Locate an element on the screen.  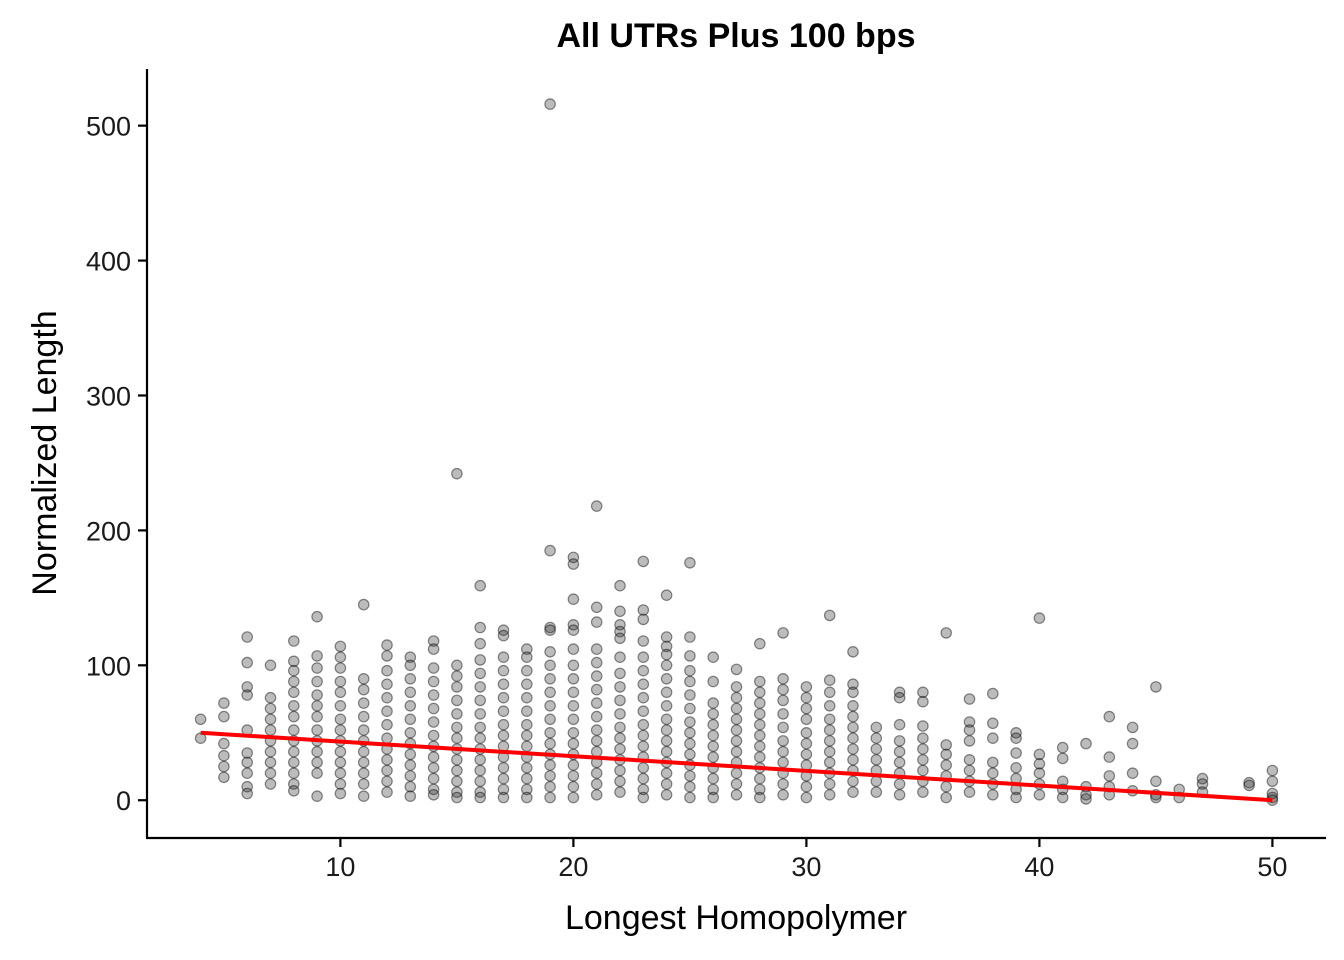
y-tick-label: 300 is located at coordinates (108, 396).